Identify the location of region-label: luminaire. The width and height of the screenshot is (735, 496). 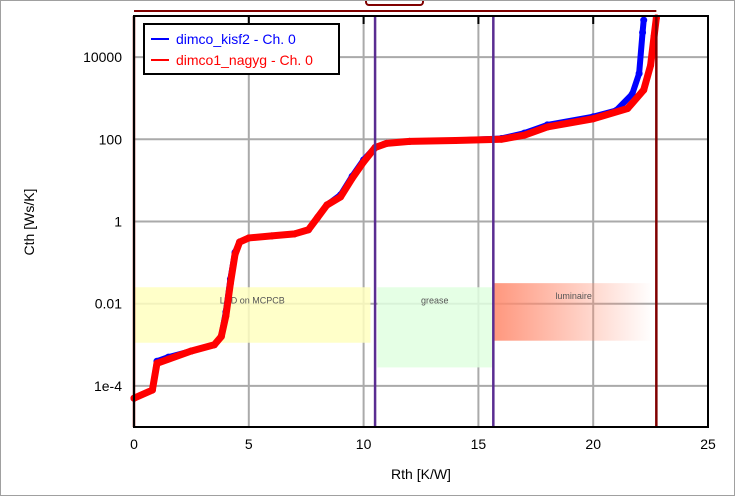
(573, 296).